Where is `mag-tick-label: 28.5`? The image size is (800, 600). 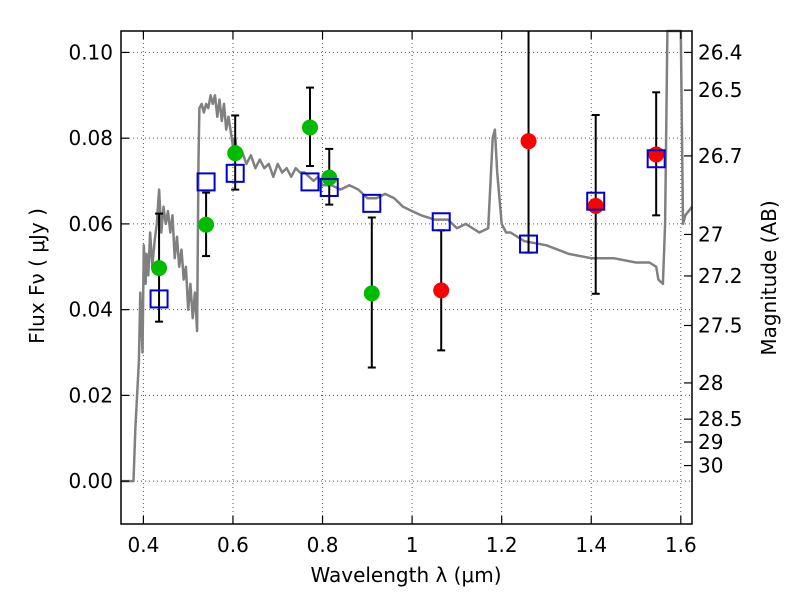 mag-tick-label: 28.5 is located at coordinates (720, 419).